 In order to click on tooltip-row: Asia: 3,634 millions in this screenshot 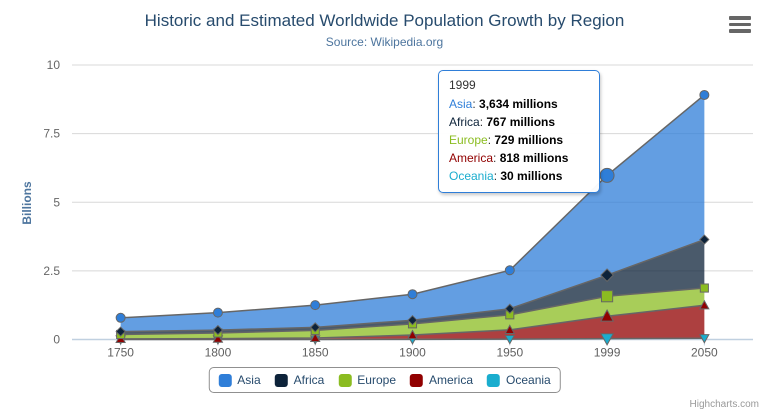, I will do `click(503, 104)`.